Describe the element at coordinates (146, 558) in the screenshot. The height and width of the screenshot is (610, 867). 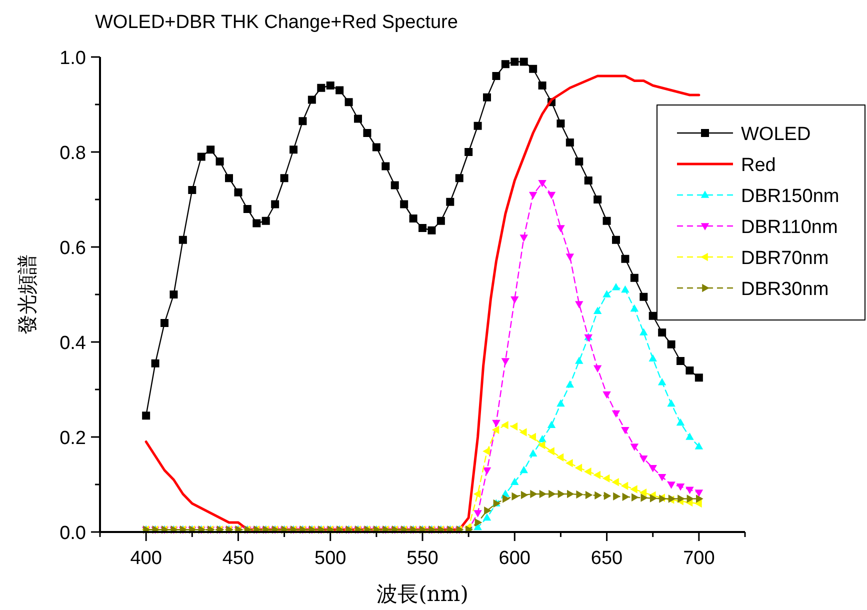
I see `x-tick-label: 400` at that location.